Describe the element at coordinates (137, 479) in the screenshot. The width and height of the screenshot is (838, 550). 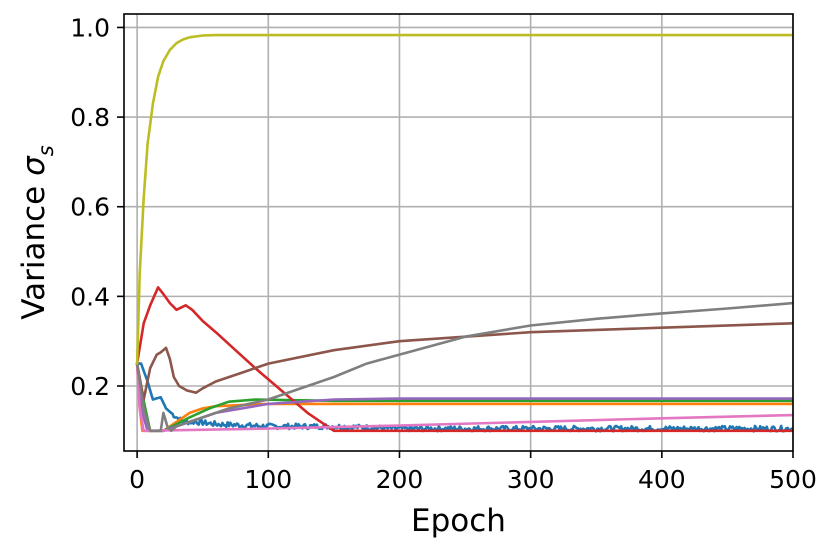
I see `x-tick-label: 0` at that location.